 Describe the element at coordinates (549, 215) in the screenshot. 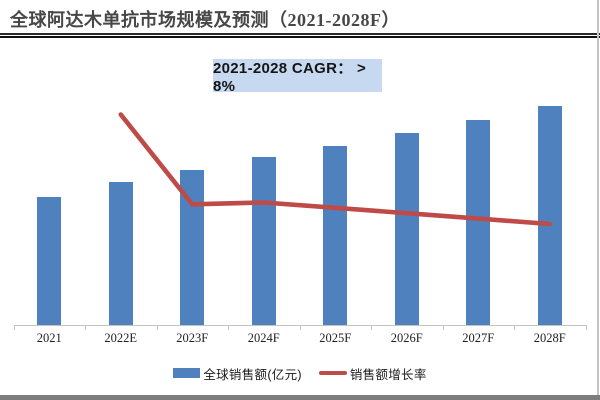

I see `bar-2028F` at that location.